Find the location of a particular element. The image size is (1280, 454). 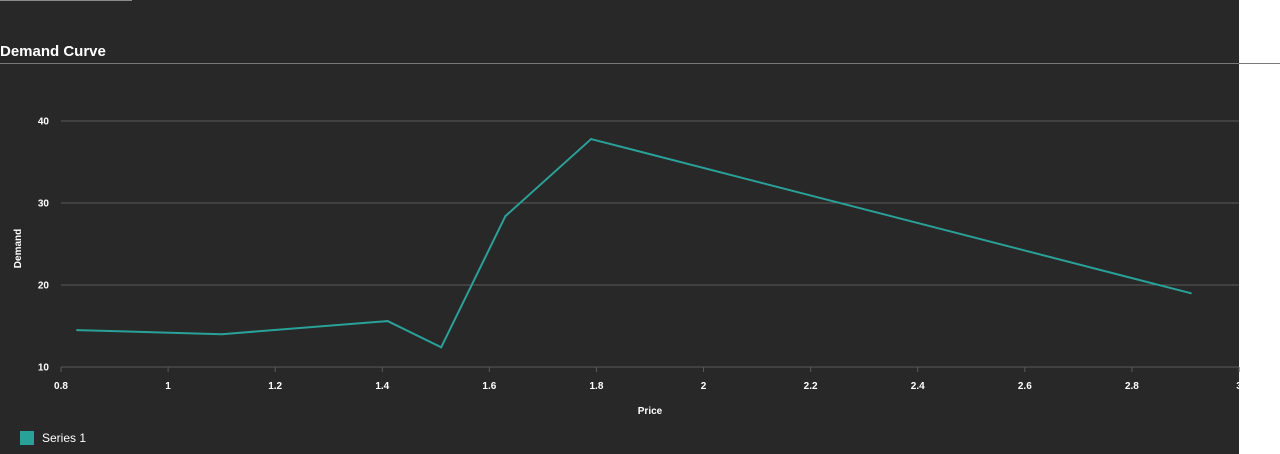

legend-label-series-1: Series 1 is located at coordinates (64, 438).